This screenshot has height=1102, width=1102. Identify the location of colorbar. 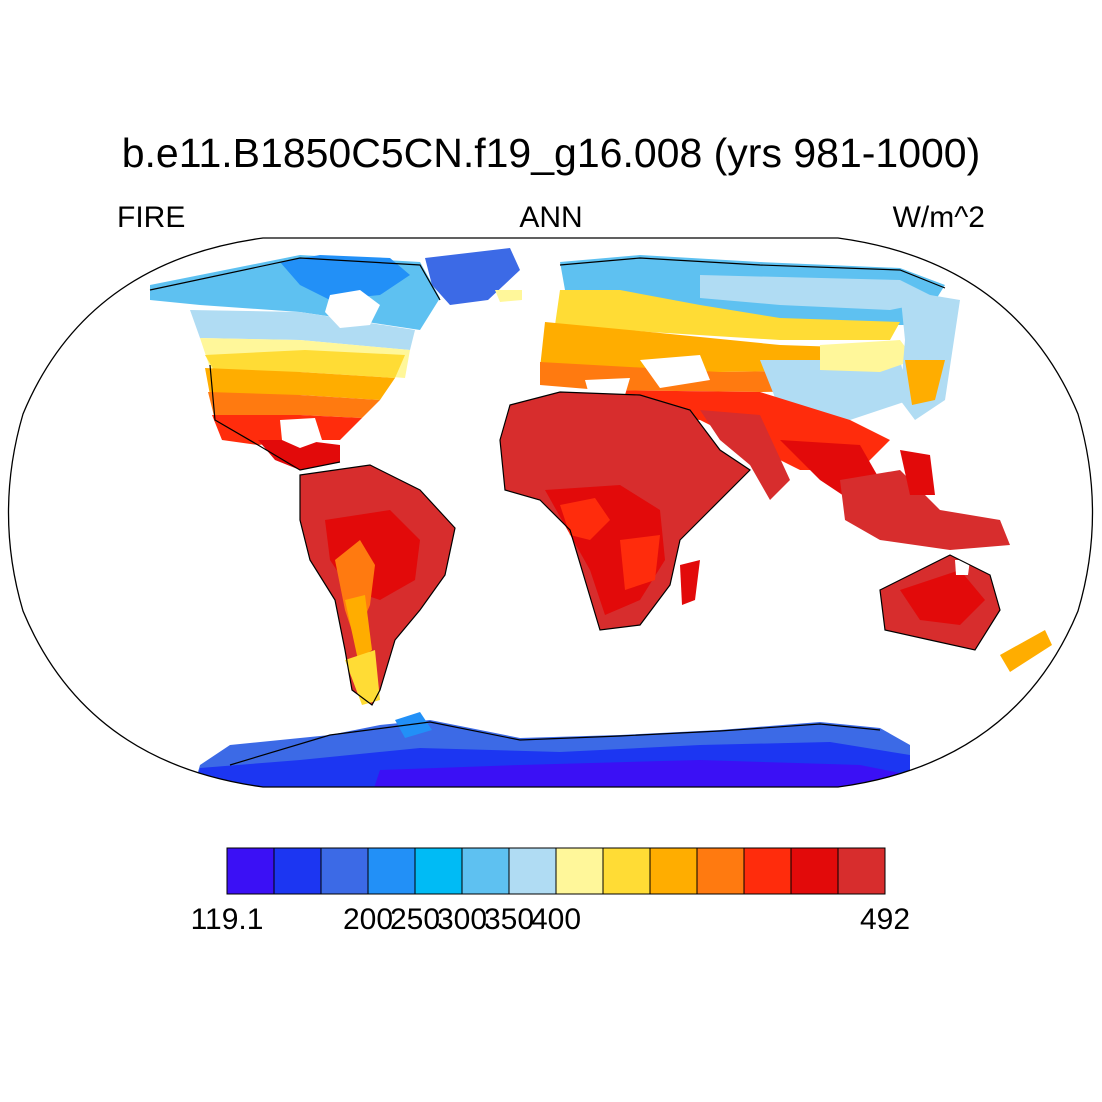
(556, 871).